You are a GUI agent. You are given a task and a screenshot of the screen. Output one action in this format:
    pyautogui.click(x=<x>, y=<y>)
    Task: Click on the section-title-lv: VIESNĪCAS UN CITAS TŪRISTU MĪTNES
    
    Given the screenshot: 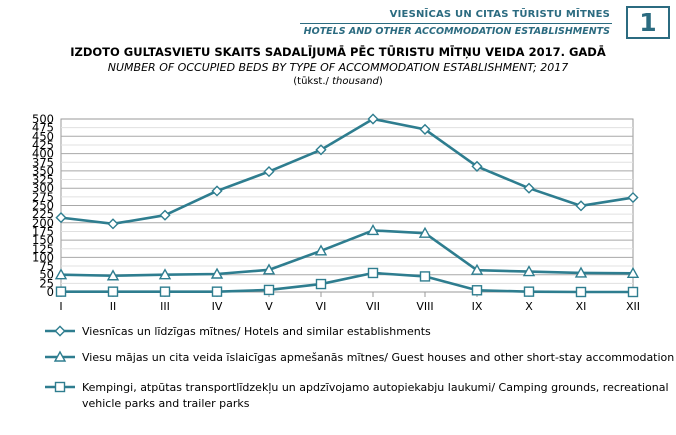 What is the action you would take?
    pyautogui.click(x=499, y=14)
    